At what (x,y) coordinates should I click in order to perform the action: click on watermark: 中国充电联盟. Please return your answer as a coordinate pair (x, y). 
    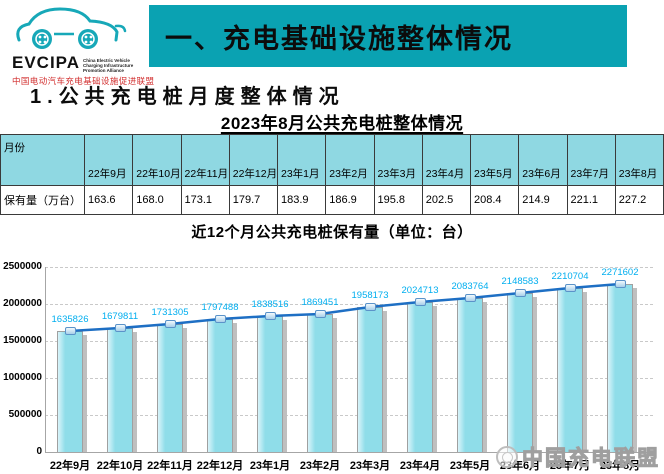
    Looking at the image, I should click on (578, 457).